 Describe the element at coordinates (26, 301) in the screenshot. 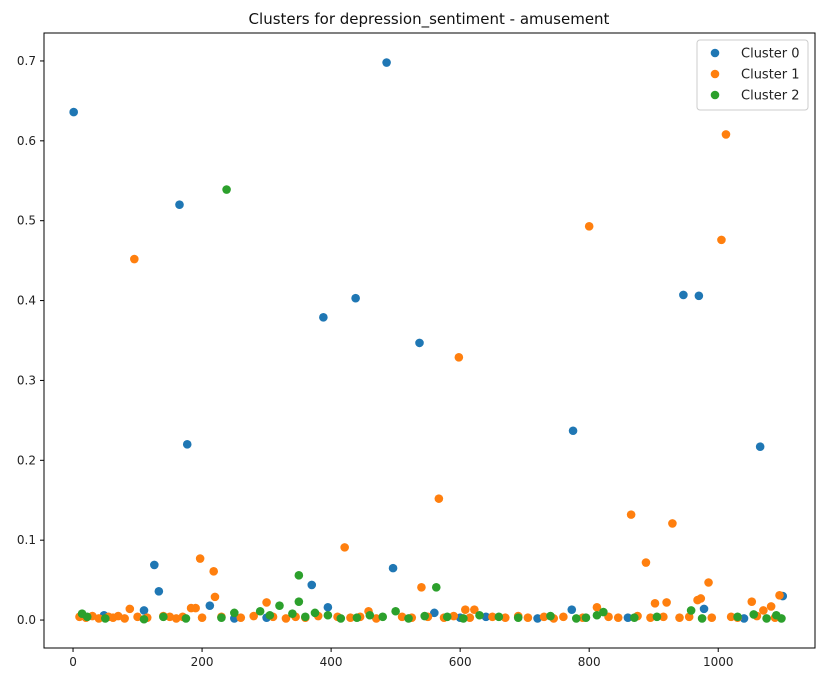

I see `y-tick-label: 0.4` at that location.